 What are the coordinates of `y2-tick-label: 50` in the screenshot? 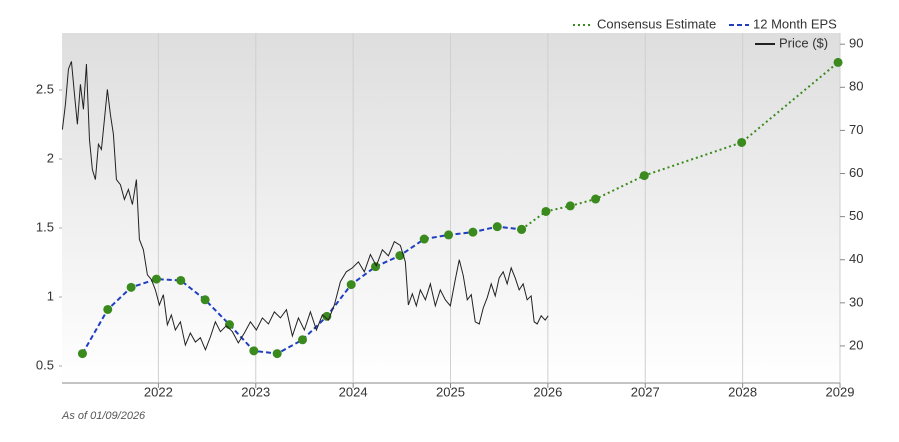 It's located at (856, 215).